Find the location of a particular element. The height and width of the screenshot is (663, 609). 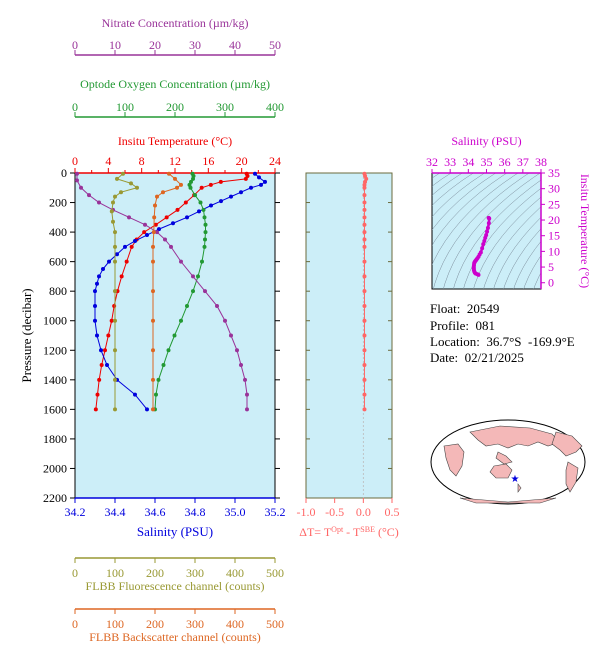

dt-tick-label: -1.0 is located at coordinates (306, 512).